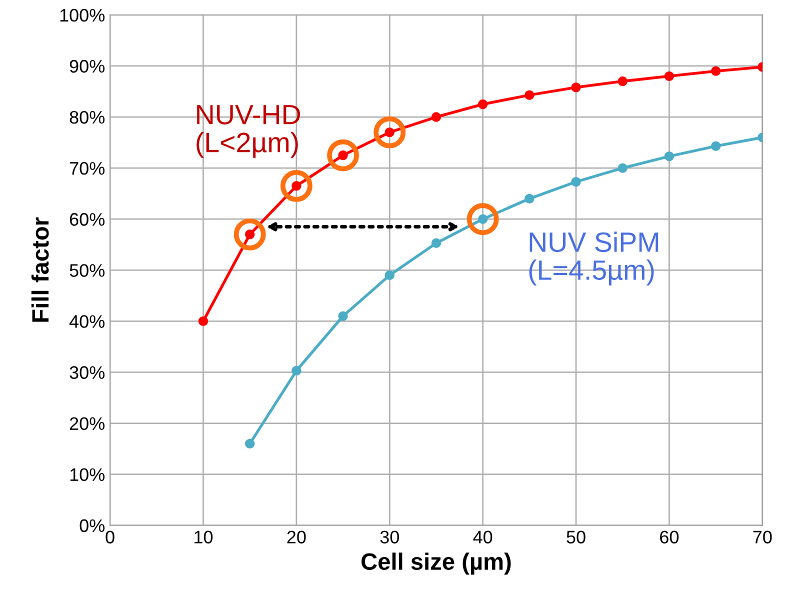 The width and height of the screenshot is (786, 597). Describe the element at coordinates (87, 321) in the screenshot. I see `y-tick-label: 40%` at that location.